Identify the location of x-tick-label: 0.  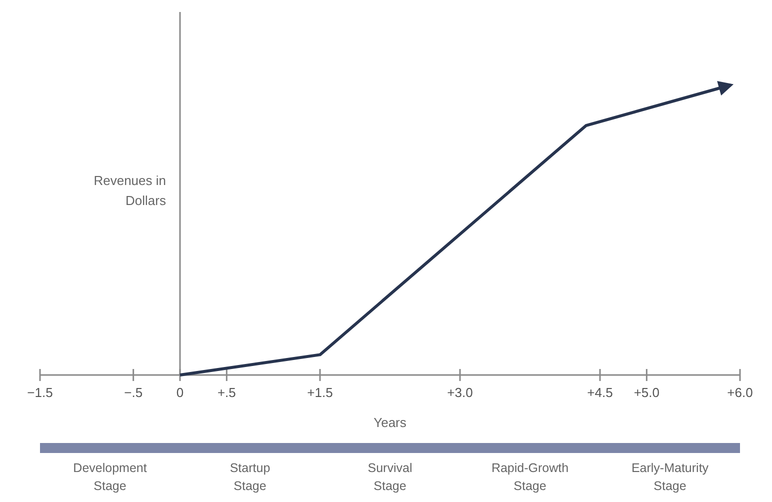
(180, 392).